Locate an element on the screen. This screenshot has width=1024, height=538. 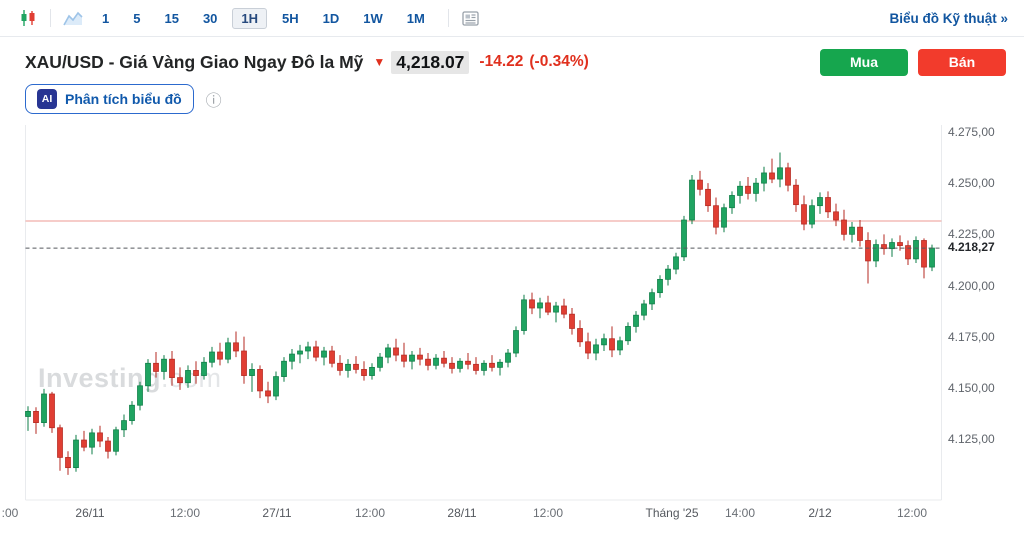
ai-analyze-chart-label: Phân tích biểu đồ is located at coordinates (123, 99).